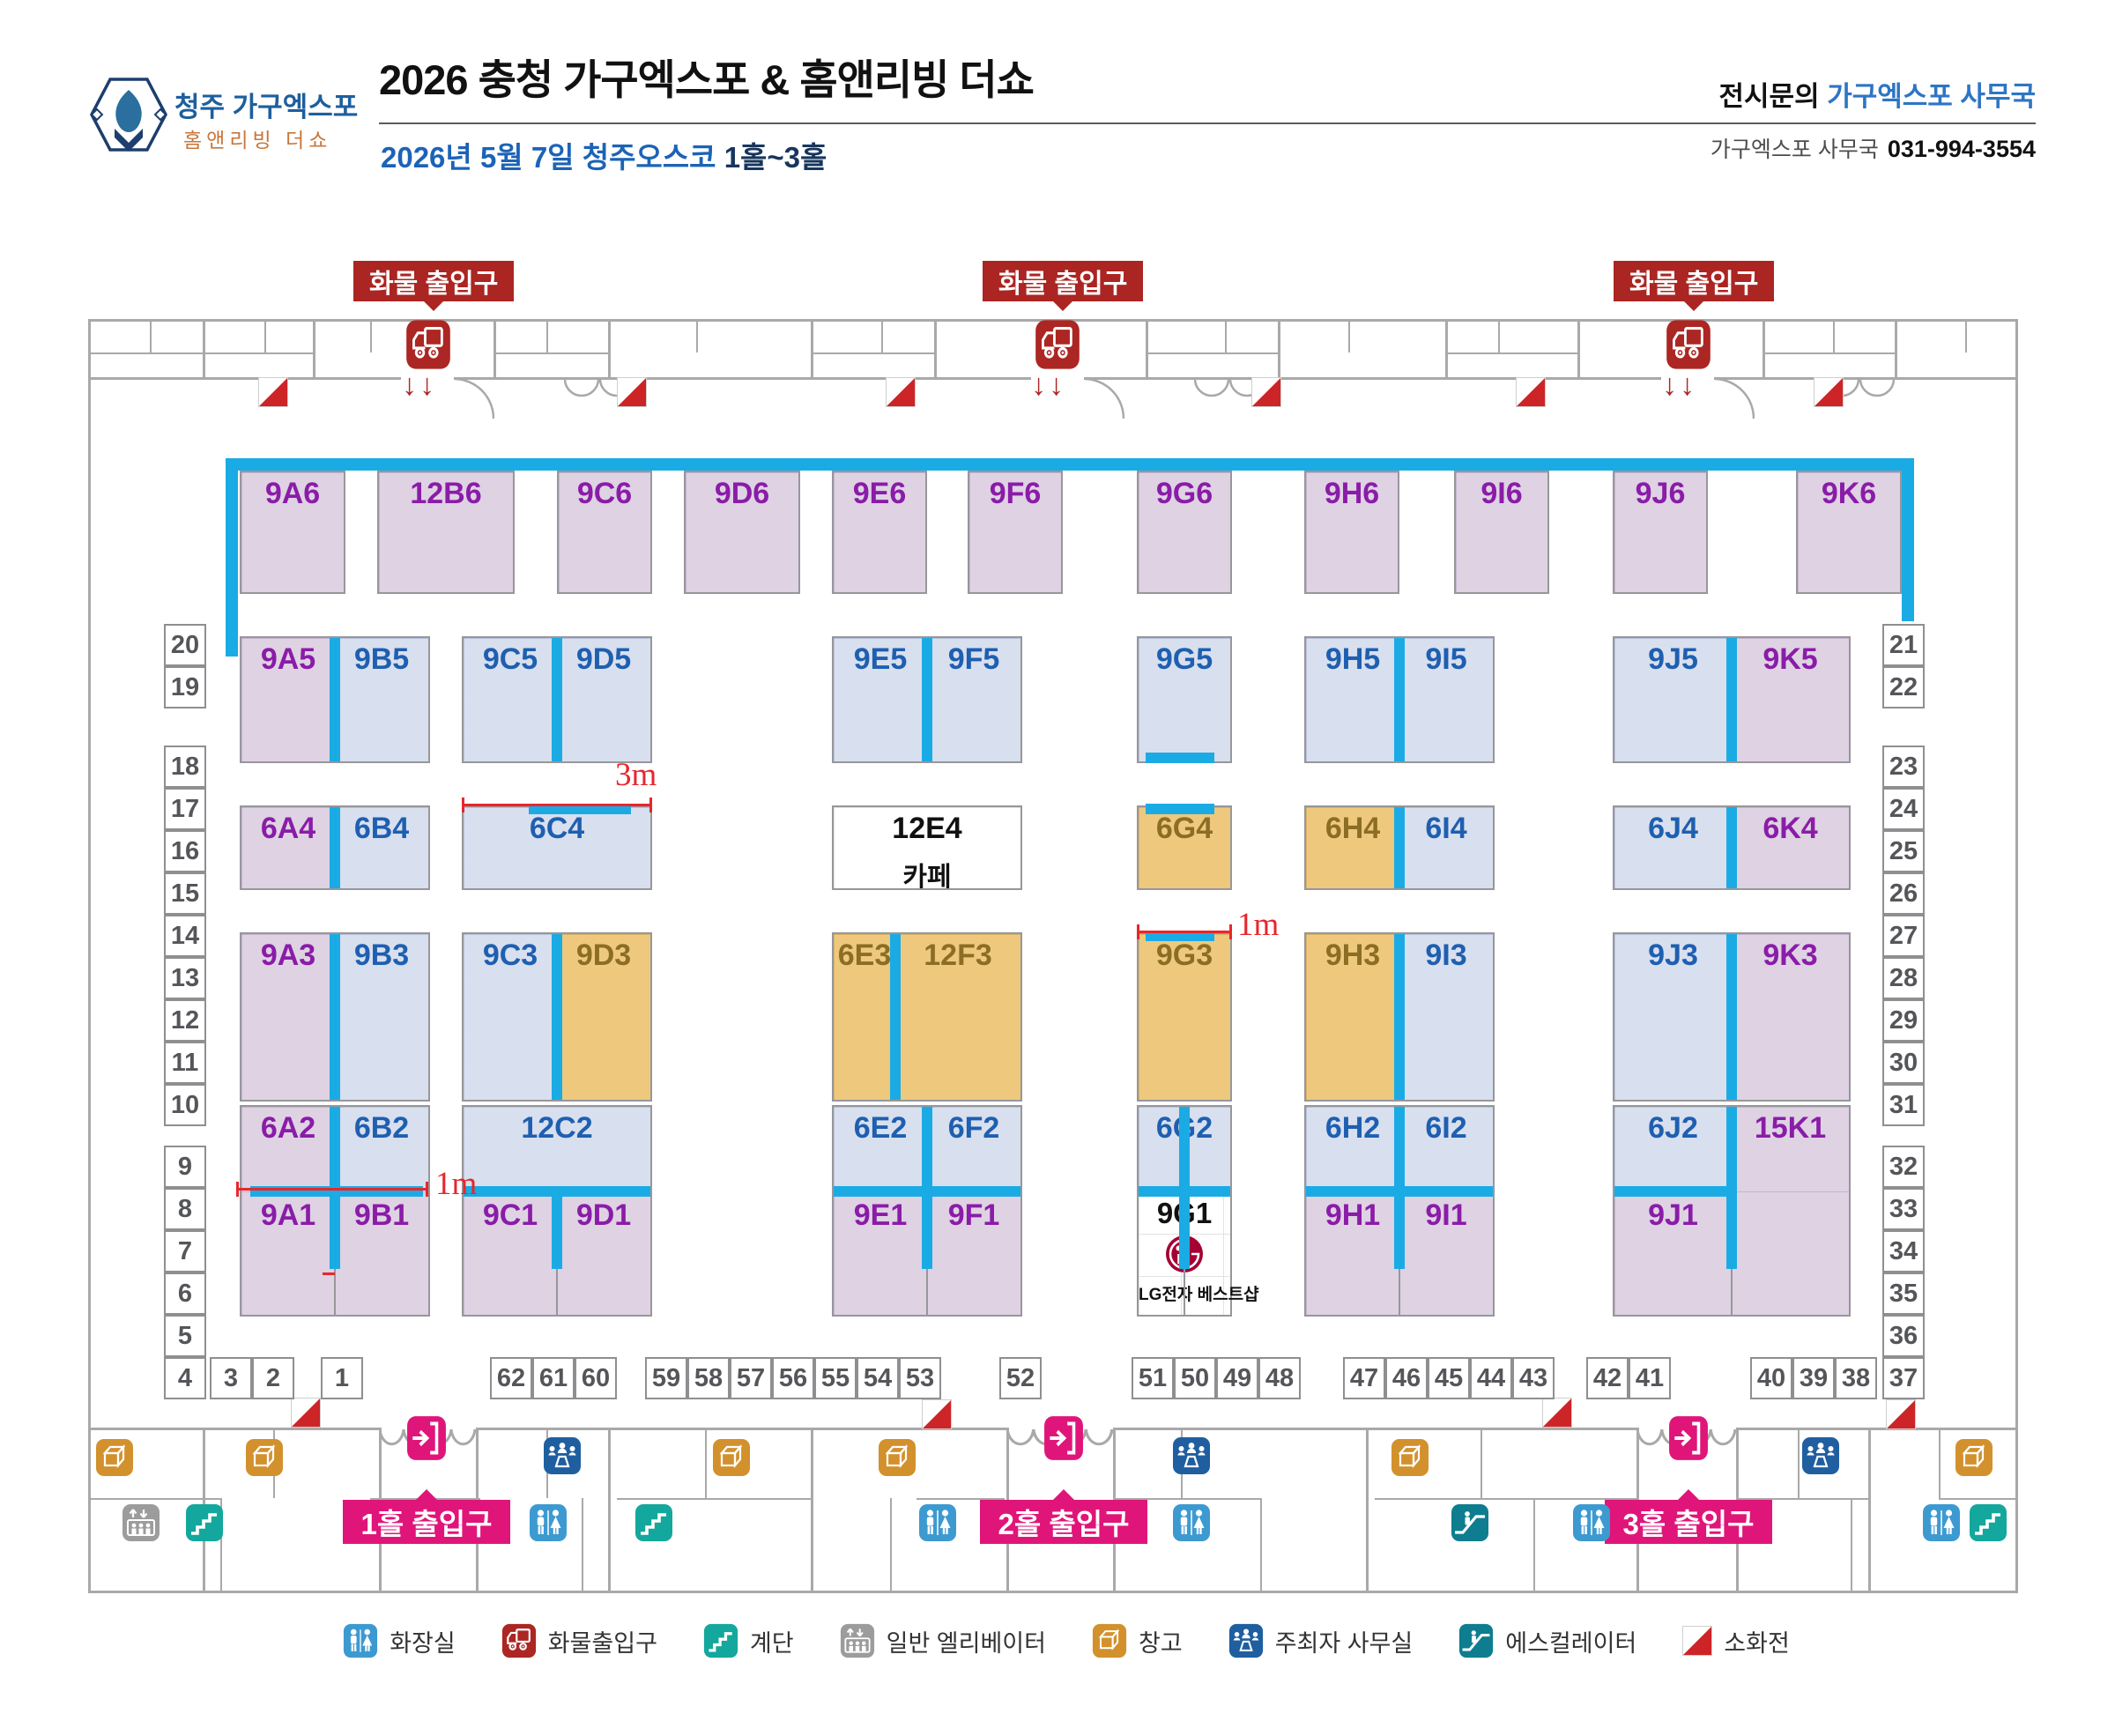 This screenshot has width=2115, height=1736. I want to click on perimeter-booth-26: 26, so click(1903, 893).